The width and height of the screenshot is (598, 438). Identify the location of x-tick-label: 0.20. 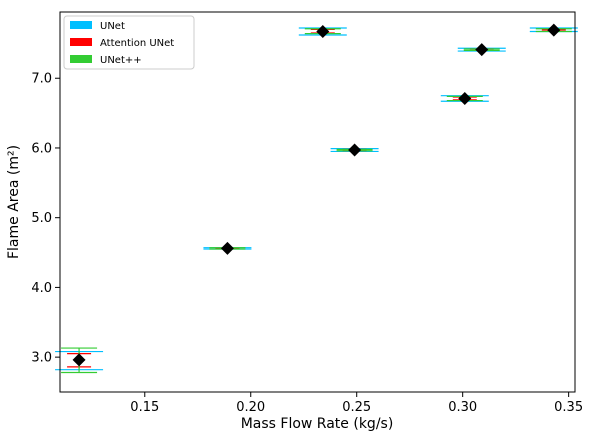
(250, 407).